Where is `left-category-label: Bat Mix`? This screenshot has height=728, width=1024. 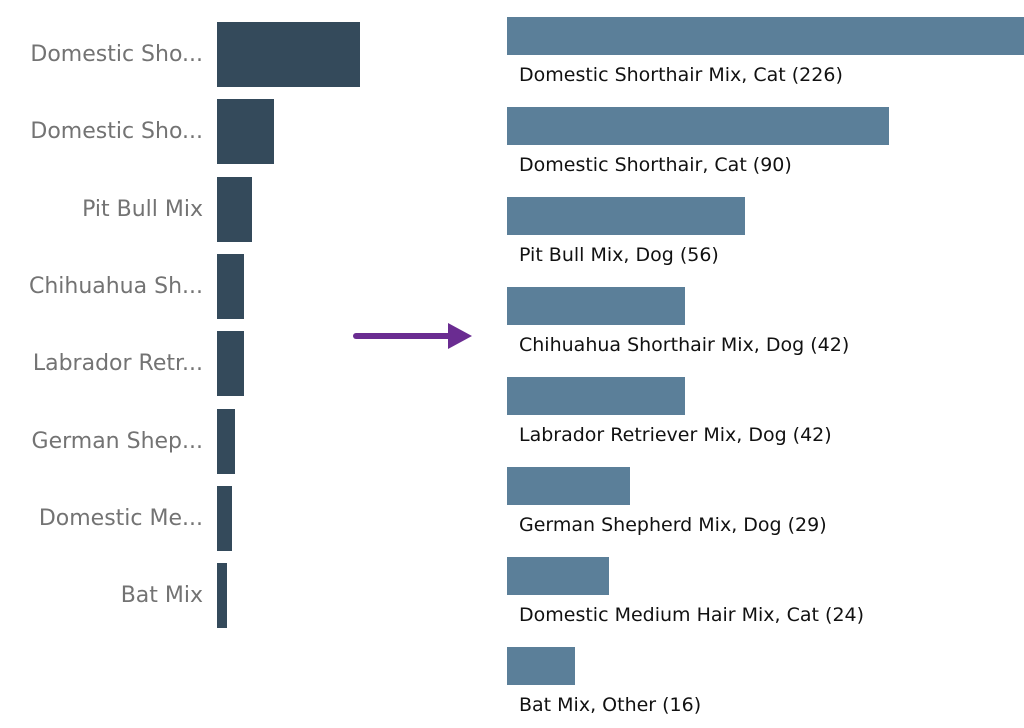 left-category-label: Bat Mix is located at coordinates (161, 596).